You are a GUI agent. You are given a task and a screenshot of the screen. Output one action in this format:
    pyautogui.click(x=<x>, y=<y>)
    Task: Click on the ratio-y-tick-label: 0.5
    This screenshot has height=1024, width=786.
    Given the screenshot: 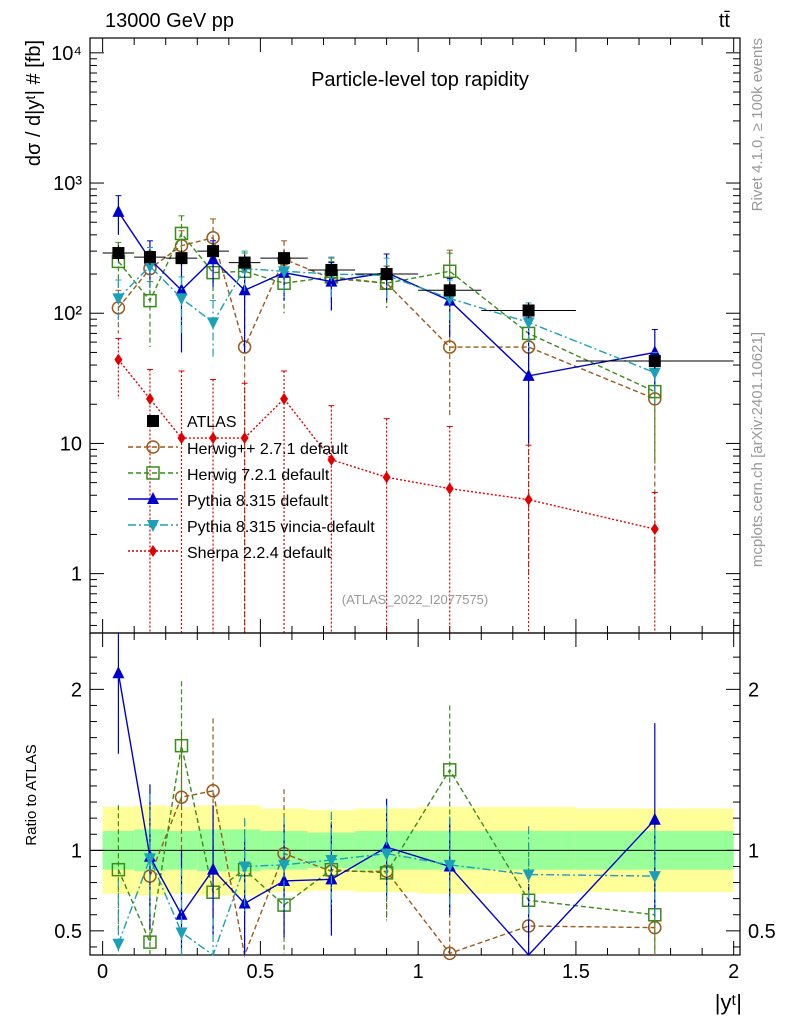 What is the action you would take?
    pyautogui.click(x=68, y=932)
    